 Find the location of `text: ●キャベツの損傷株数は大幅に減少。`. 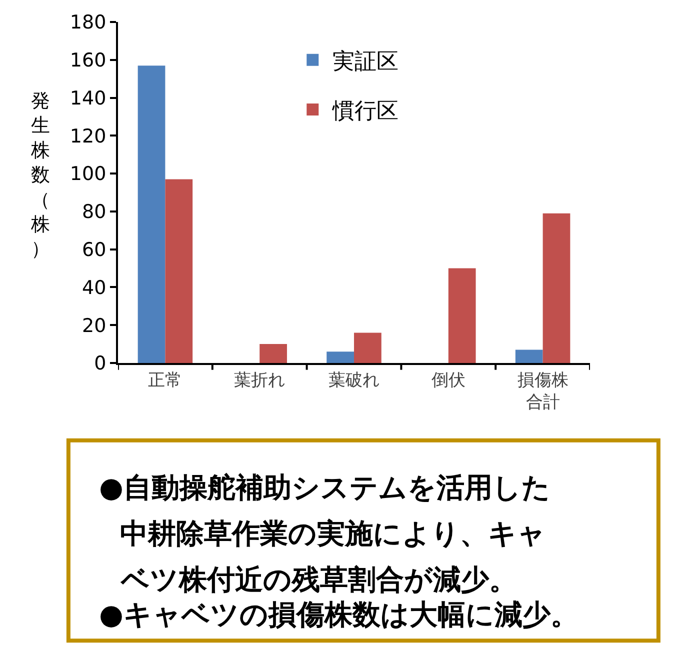

text: ●キャベツの損傷株数は大幅に減少。 is located at coordinates (338, 614).